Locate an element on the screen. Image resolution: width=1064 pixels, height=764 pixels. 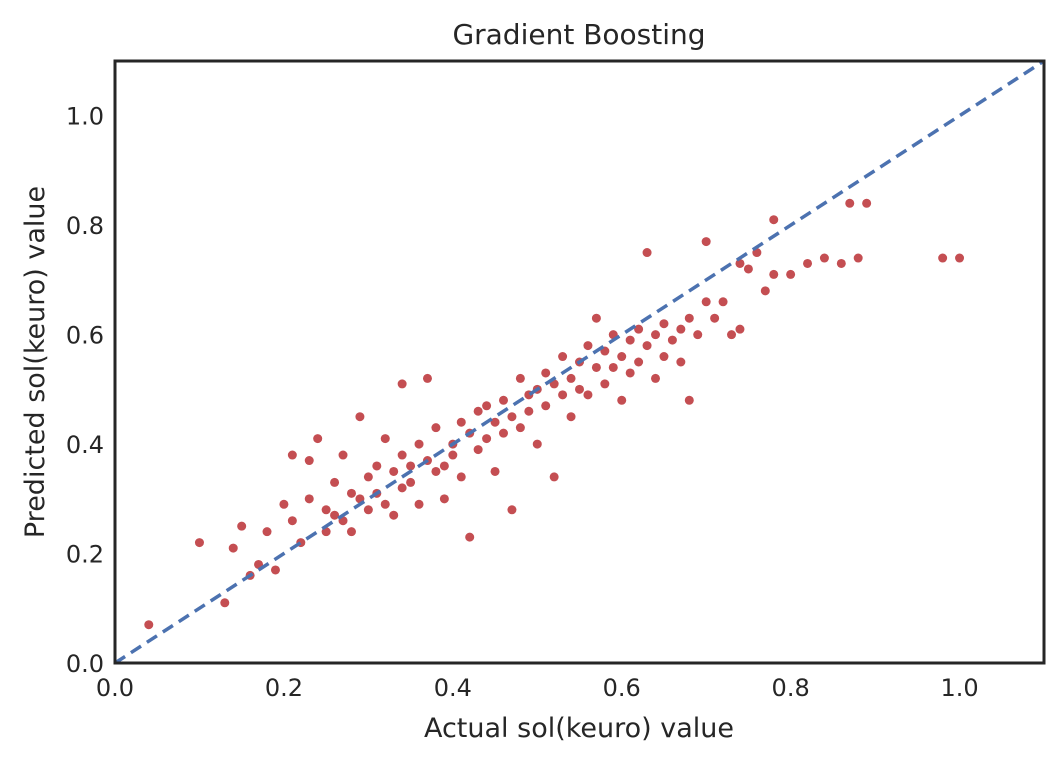
y-tick-label: 0.0 is located at coordinates (85, 664).